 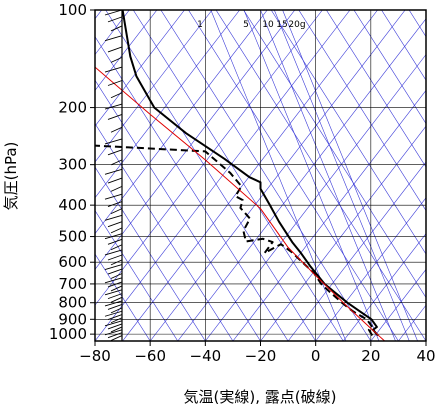 What do you see at coordinates (113, 175) in the screenshot?
I see `wind-barb-column` at bounding box center [113, 175].